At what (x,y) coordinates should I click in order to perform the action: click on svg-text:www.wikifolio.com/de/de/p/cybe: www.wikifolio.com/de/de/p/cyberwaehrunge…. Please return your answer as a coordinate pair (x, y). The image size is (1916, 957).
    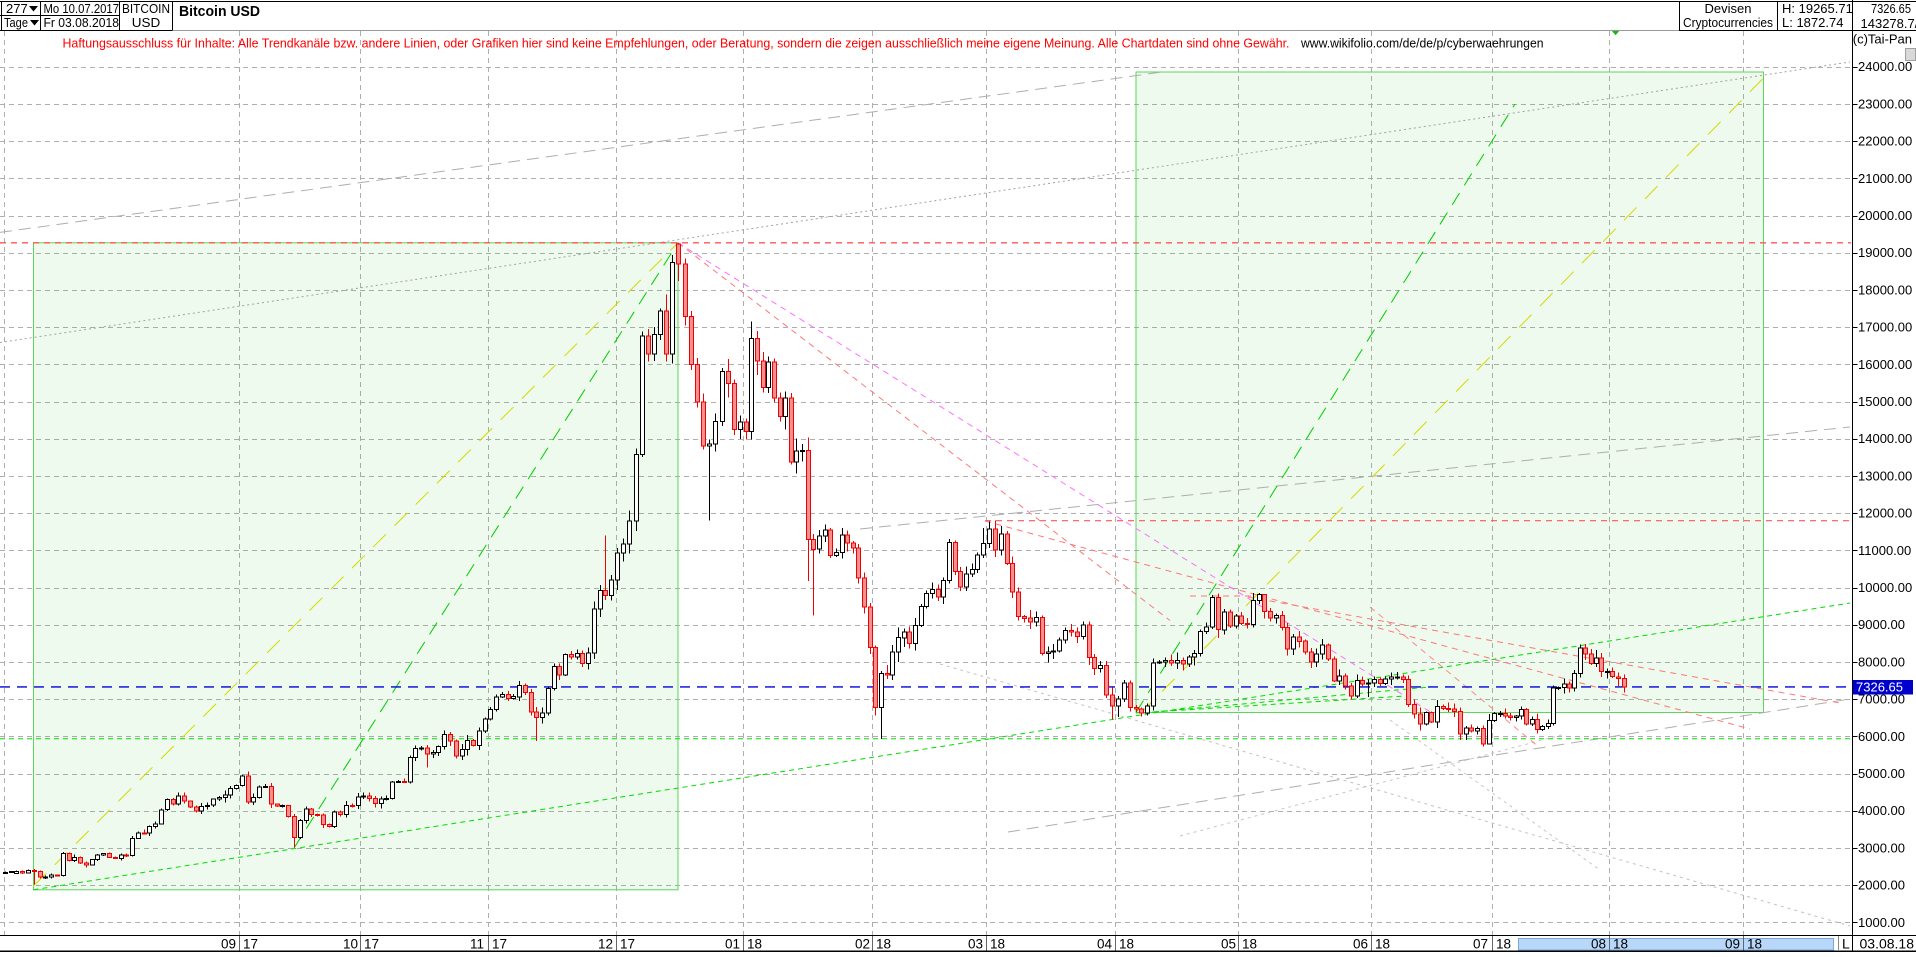
    Looking at the image, I should click on (1421, 43).